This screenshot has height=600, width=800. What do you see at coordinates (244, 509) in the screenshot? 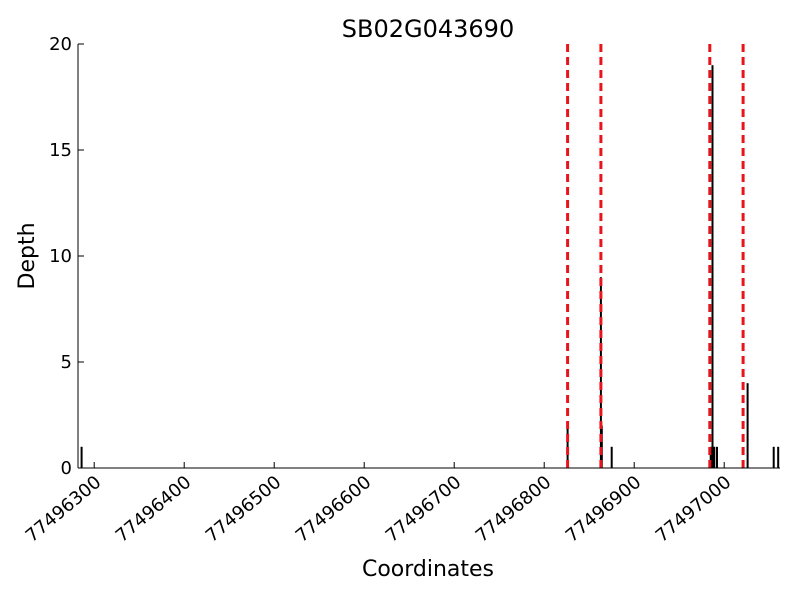
I see `x-tick-label: 77496500` at bounding box center [244, 509].